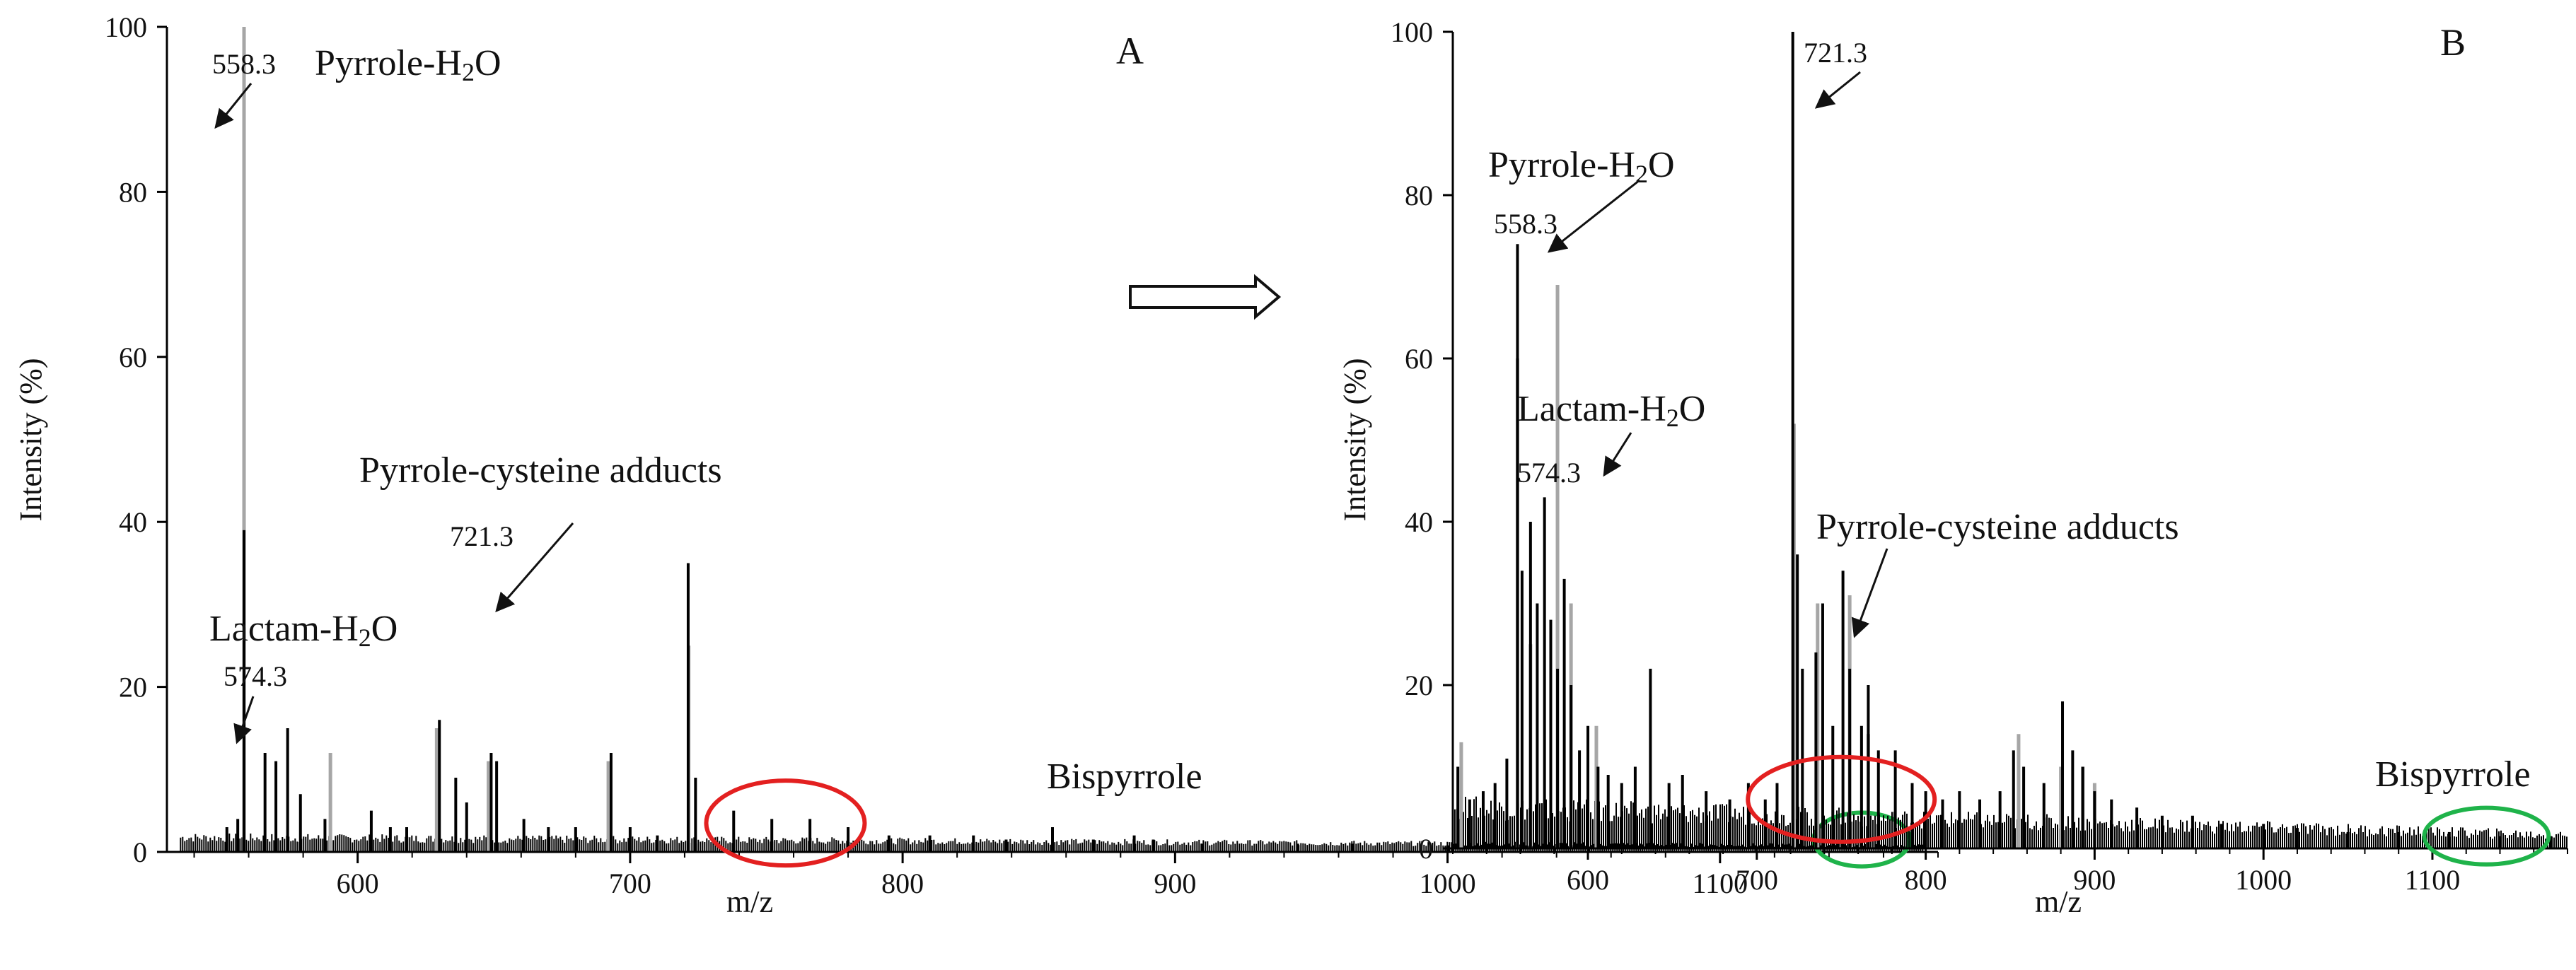 The height and width of the screenshot is (970, 2576). Describe the element at coordinates (1419, 196) in the screenshot. I see `panel-b-y-tick-label: 80` at that location.